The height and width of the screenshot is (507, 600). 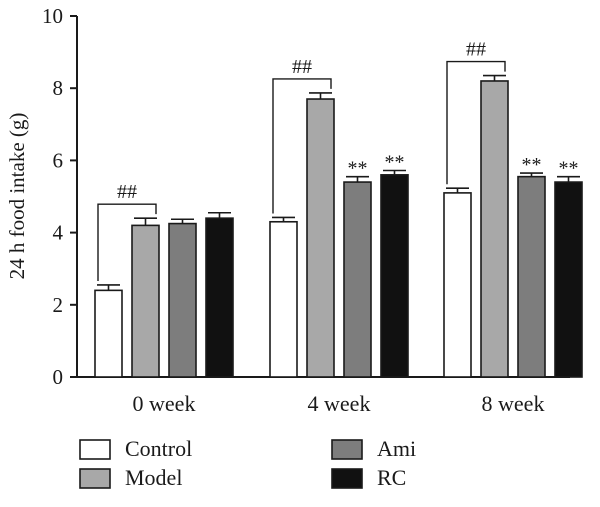 What do you see at coordinates (396, 448) in the screenshot?
I see `legend-label-ami: Ami` at bounding box center [396, 448].